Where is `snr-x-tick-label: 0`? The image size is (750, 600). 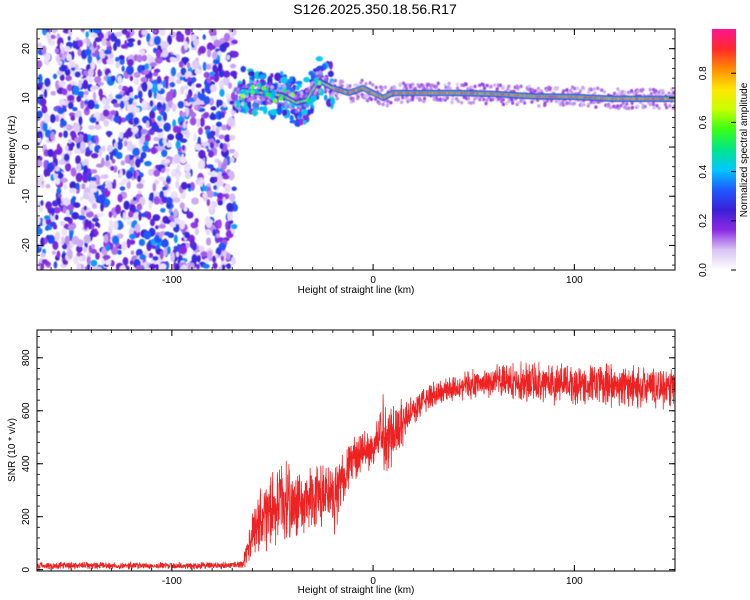
snr-x-tick-label: 0 is located at coordinates (373, 581).